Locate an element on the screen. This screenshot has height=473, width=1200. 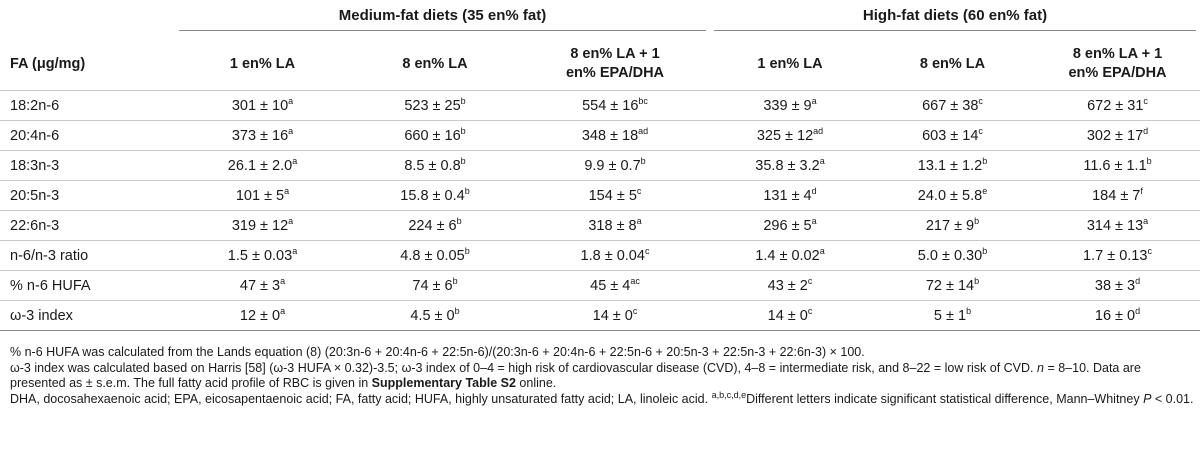
value-cell: 660 ± 16b is located at coordinates (435, 135).